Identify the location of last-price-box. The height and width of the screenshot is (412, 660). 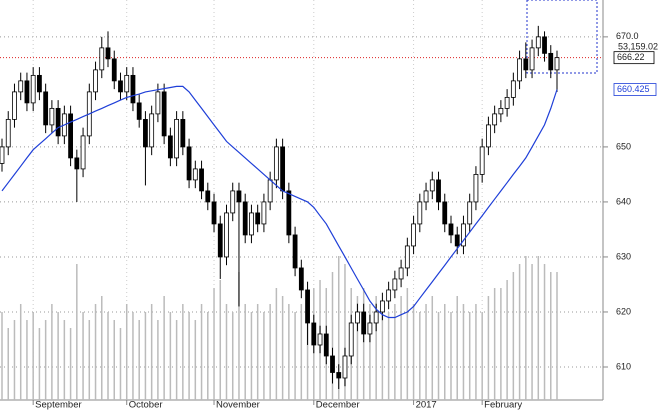
(634, 58).